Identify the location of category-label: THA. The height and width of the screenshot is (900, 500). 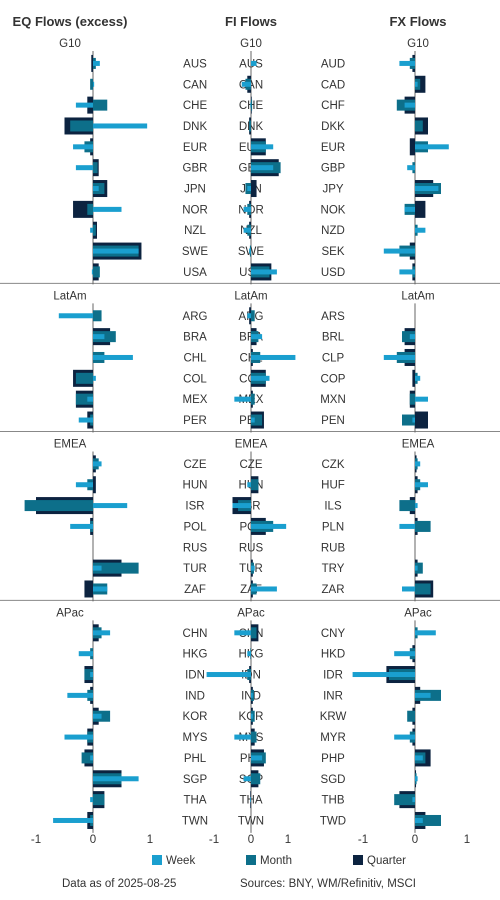
(251, 801).